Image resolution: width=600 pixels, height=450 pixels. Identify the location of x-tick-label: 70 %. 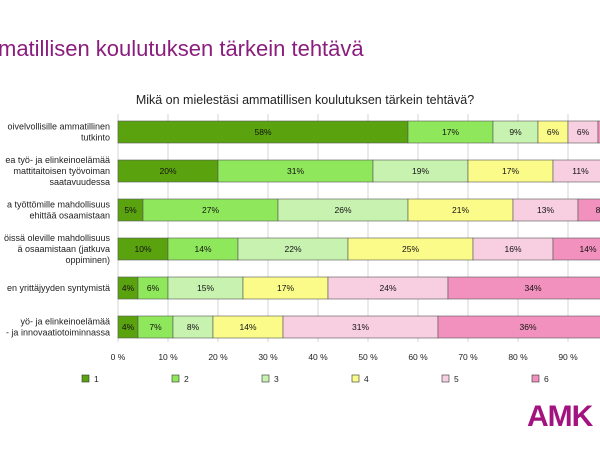
(468, 357).